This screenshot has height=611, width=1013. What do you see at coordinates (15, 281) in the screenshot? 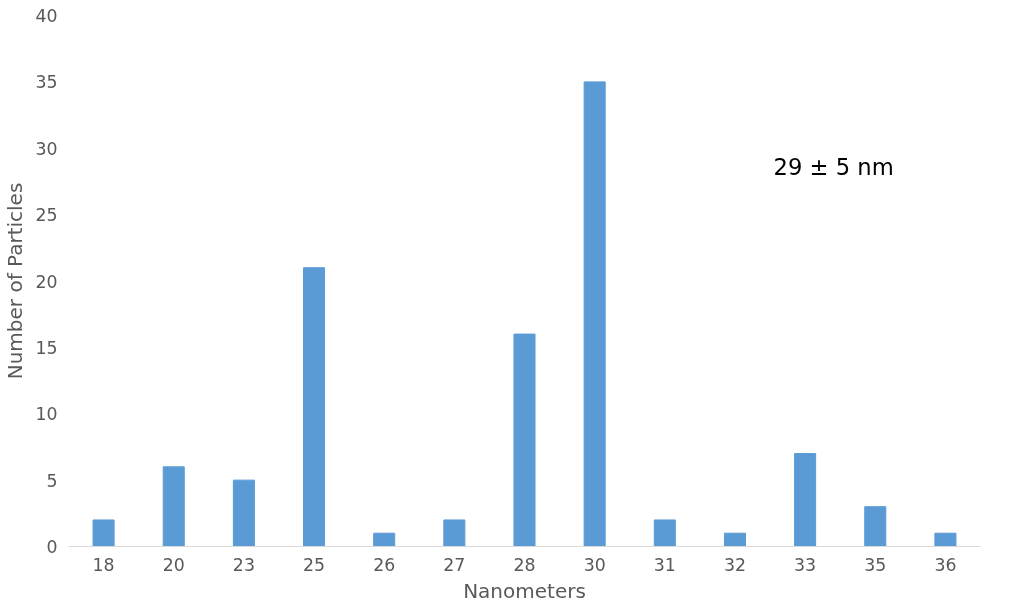
I see `y-axis-title: Number of Particles` at bounding box center [15, 281].